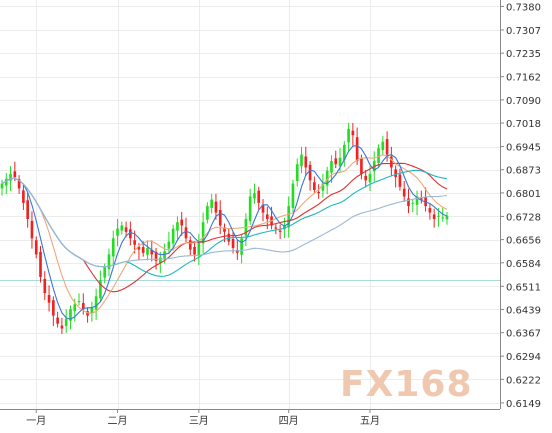 This screenshot has width=552, height=433. I want to click on y-tick-label: 0.7162, so click(523, 78).